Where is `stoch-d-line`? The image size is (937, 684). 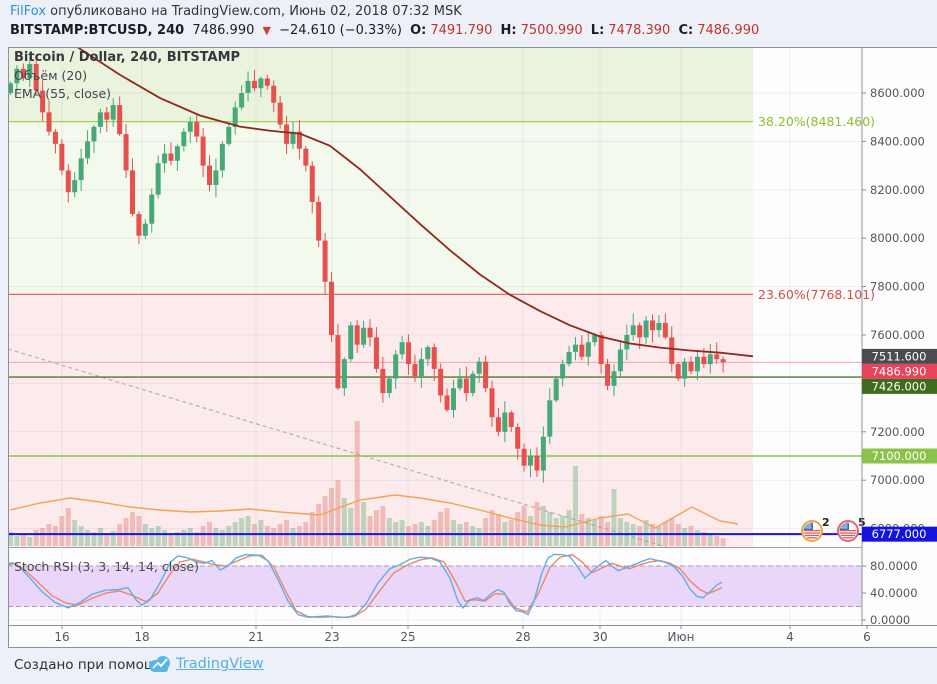 stoch-d-line is located at coordinates (363, 586).